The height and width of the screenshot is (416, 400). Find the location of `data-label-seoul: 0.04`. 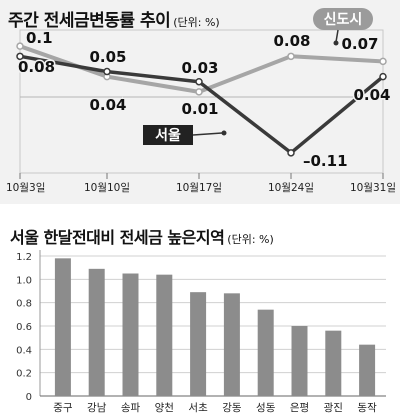

data-label-seoul: 0.04 is located at coordinates (371, 95).